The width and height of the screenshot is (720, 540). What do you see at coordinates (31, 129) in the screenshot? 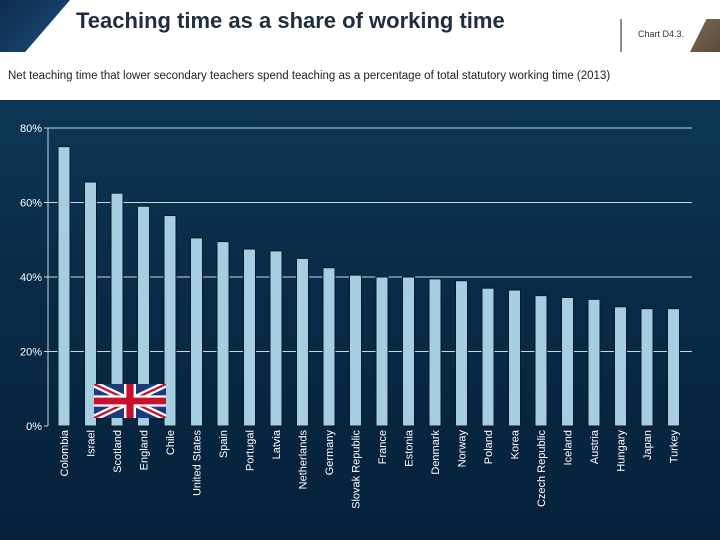
I see `y-tick-label: 80%` at bounding box center [31, 129].